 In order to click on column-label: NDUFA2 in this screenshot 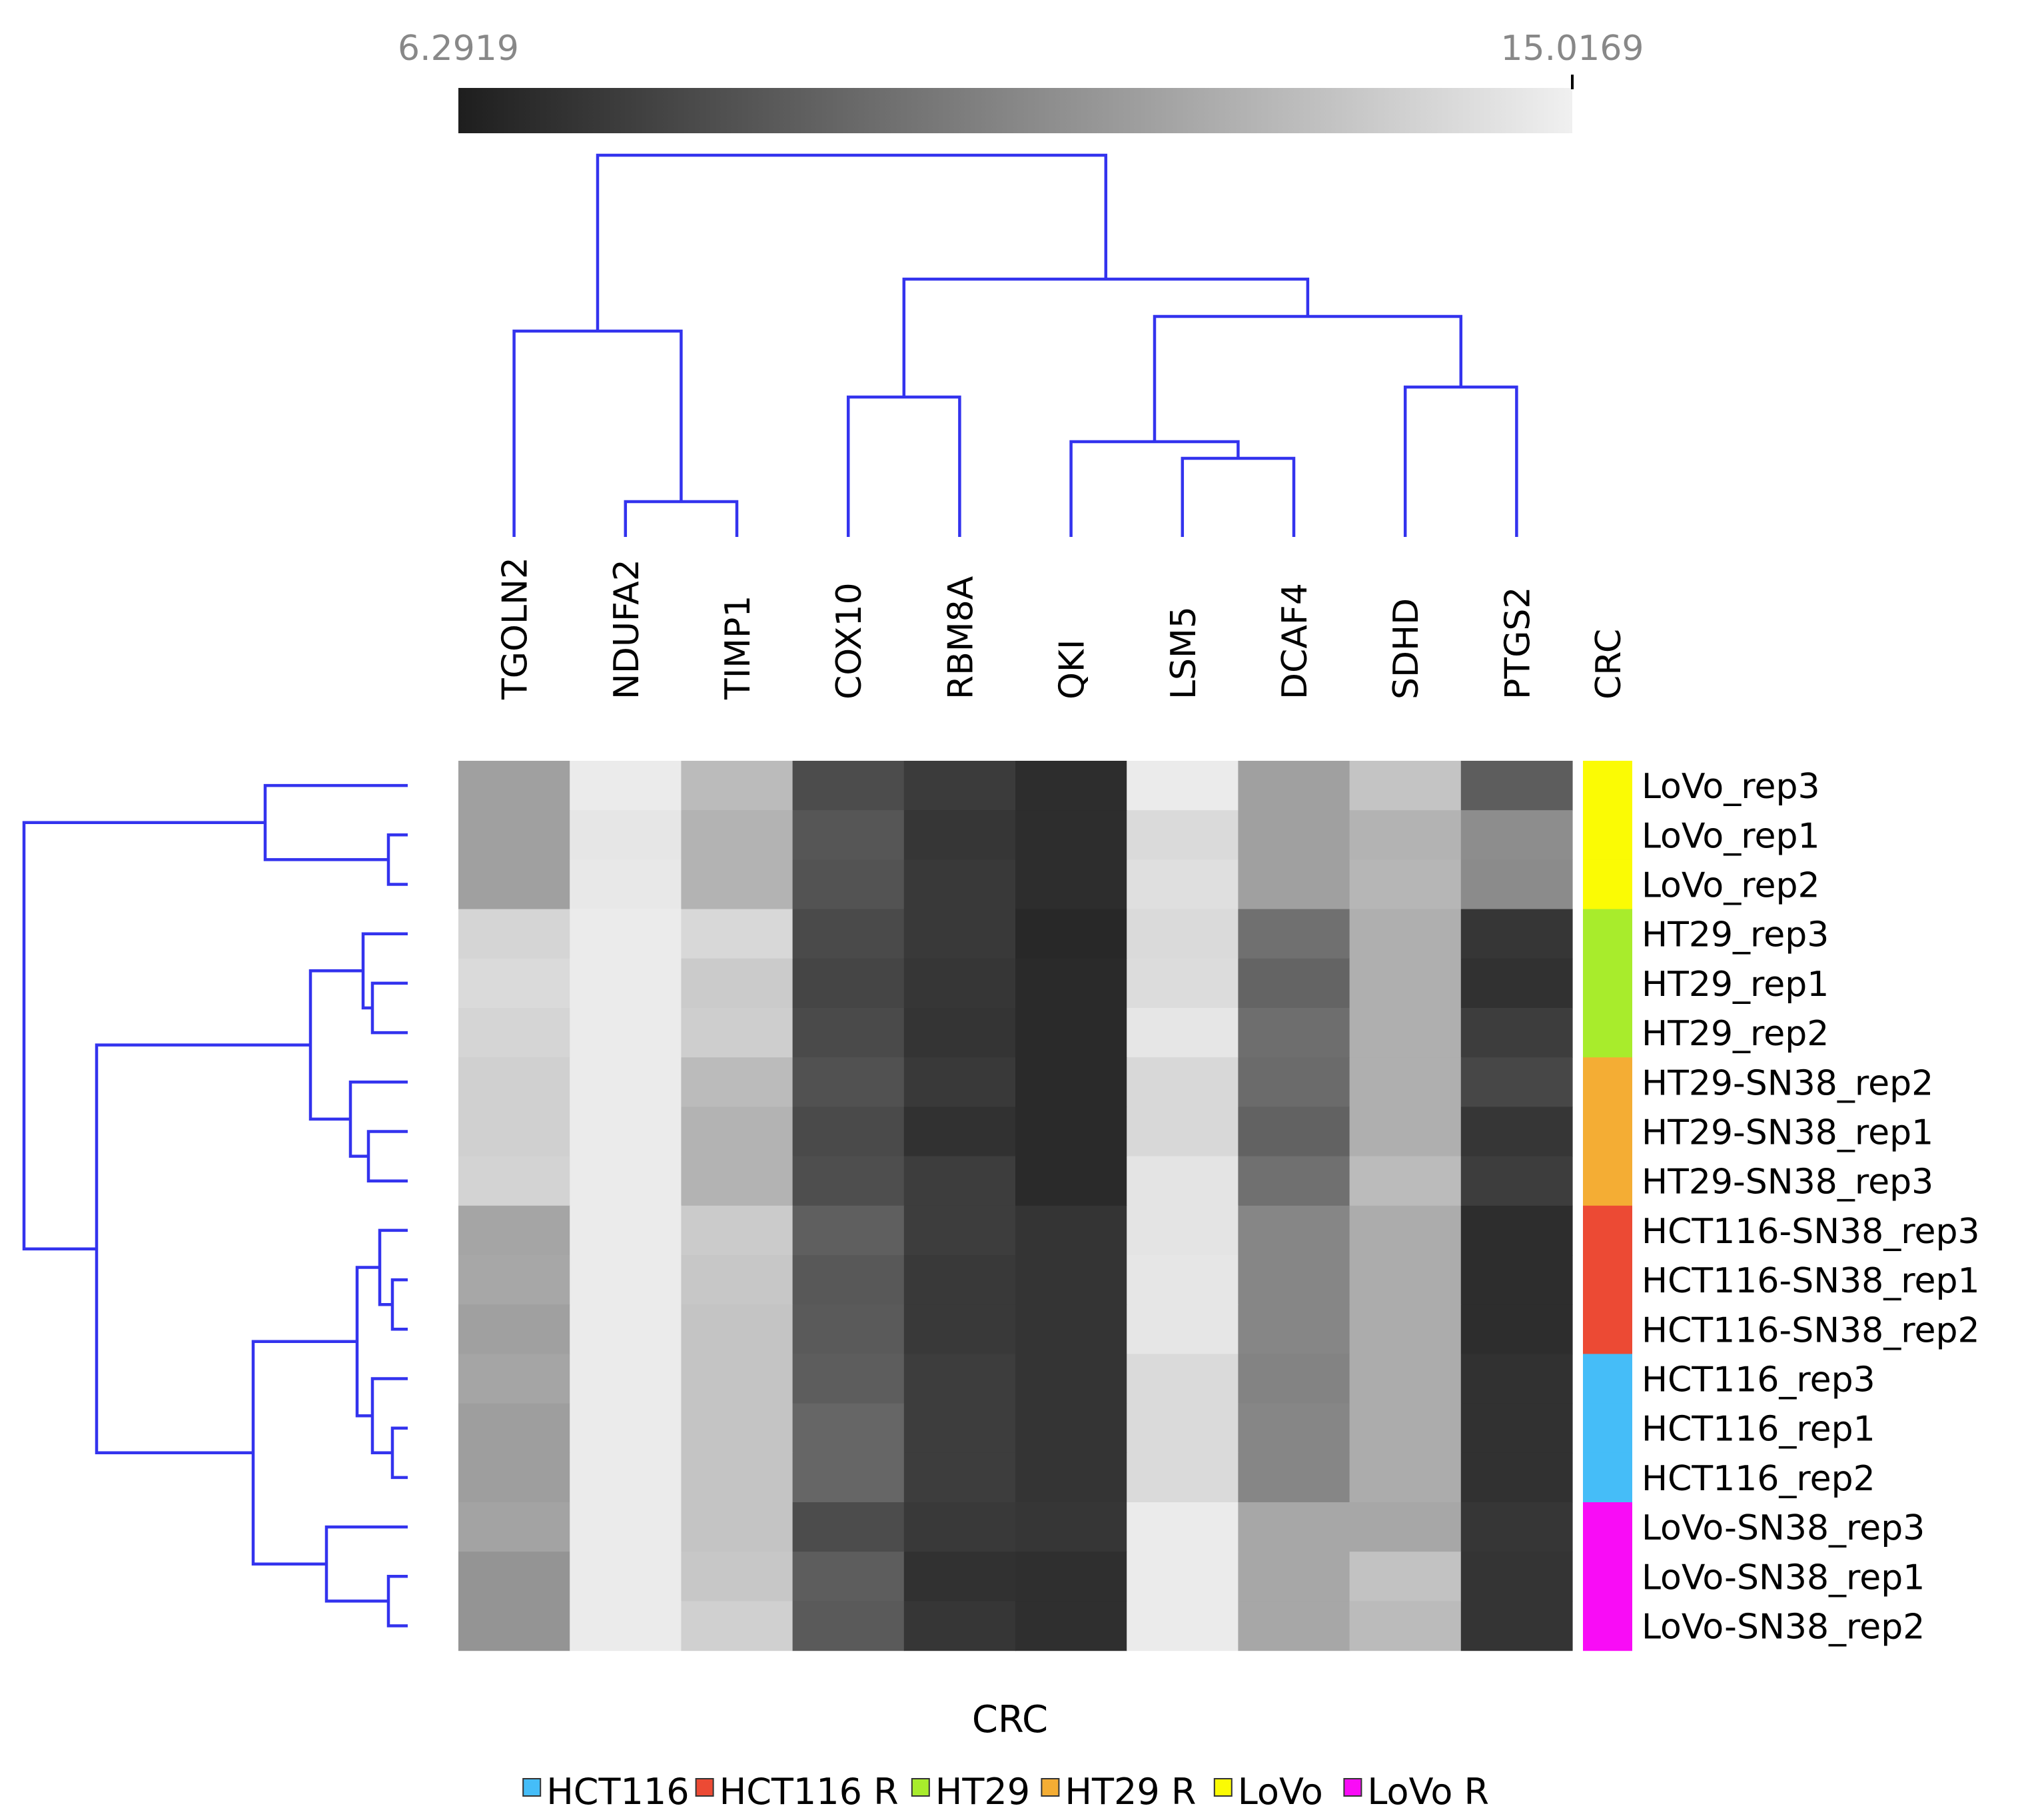, I will do `click(627, 629)`.